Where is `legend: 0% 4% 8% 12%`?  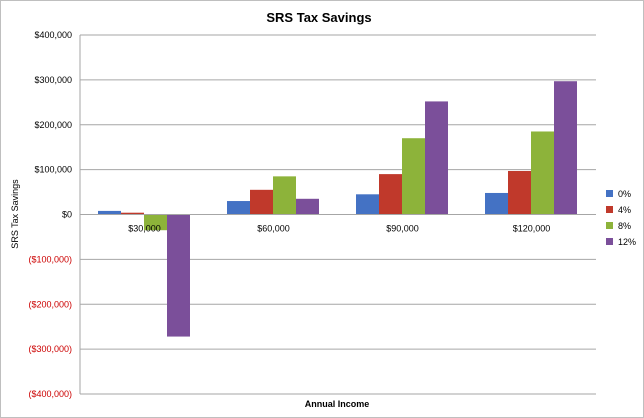 legend: 0% 4% 8% 12% is located at coordinates (621, 218).